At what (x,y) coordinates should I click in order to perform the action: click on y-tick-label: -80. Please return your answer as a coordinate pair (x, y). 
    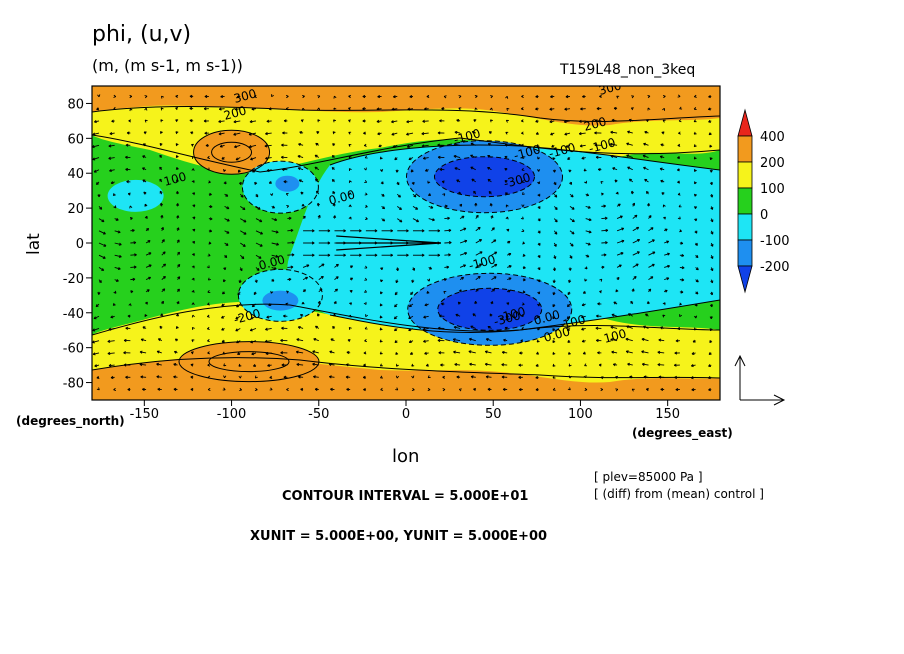
    Looking at the image, I should click on (73, 384).